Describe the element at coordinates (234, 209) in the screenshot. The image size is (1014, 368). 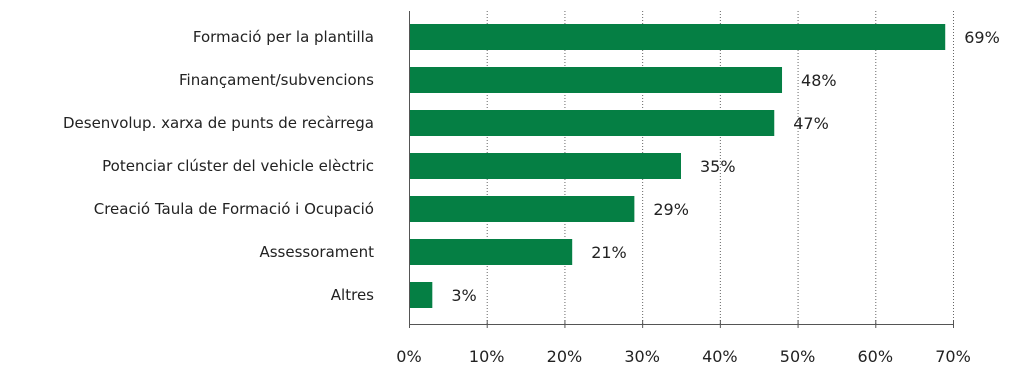
I see `category-label: Creació Taula de Formació i Ocupació` at that location.